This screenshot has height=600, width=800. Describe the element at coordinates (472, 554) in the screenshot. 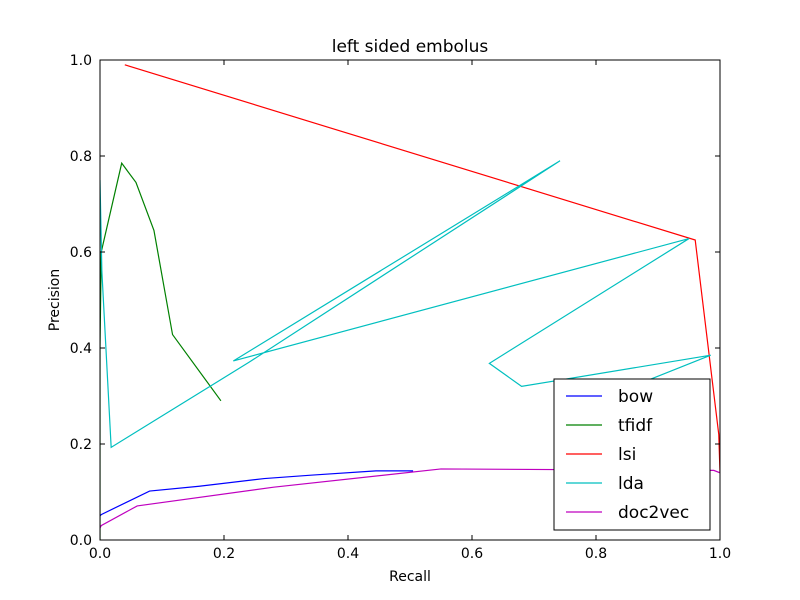

I see `x-tick-label: 0.6` at that location.